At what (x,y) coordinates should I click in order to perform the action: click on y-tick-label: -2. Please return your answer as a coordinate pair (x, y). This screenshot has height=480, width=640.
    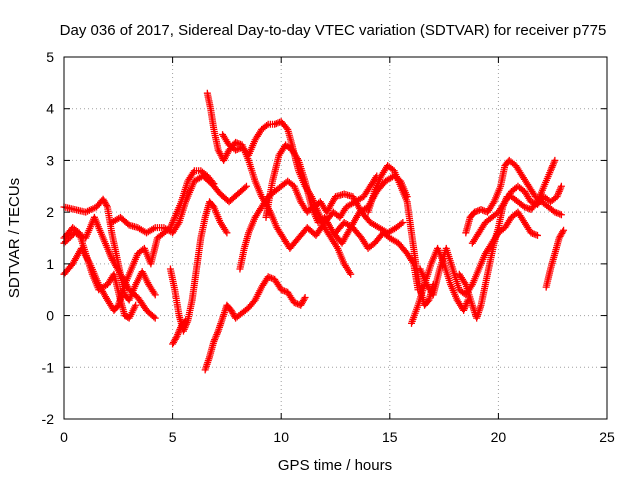
    Looking at the image, I should click on (48, 419).